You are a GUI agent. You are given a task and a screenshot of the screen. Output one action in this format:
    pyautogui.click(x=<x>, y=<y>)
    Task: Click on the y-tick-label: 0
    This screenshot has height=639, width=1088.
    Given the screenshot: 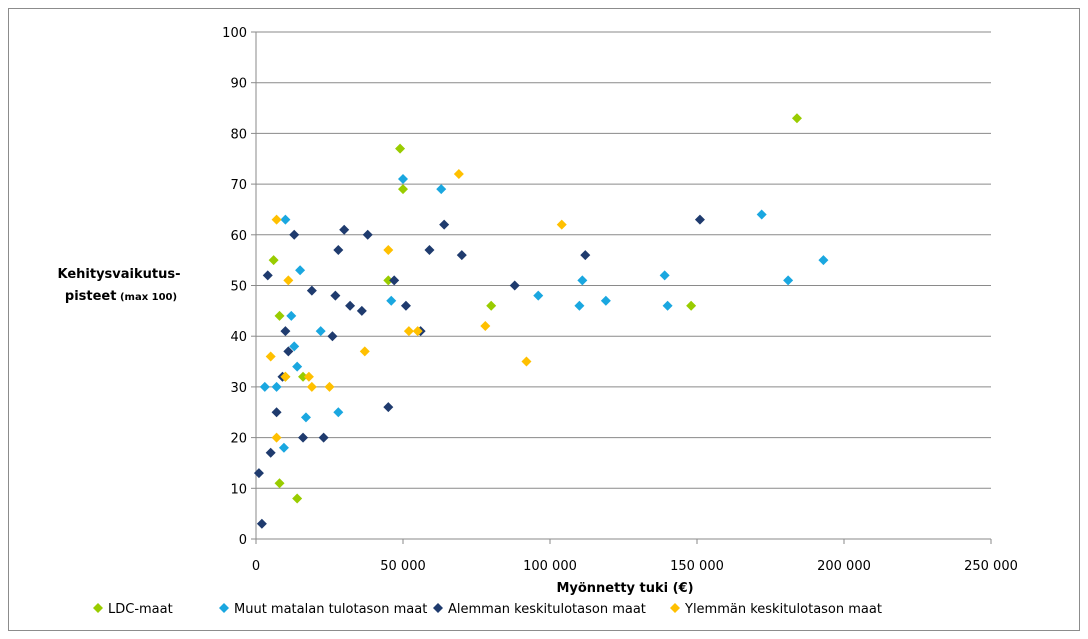 What is the action you would take?
    pyautogui.click(x=243, y=540)
    